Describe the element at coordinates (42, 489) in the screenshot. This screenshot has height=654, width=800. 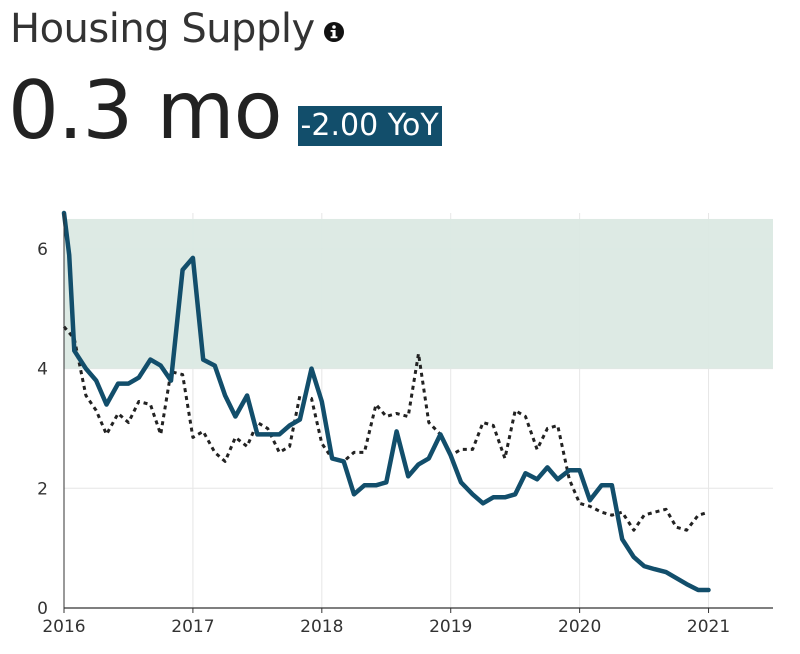
I see `y-tick-label: 2` at that location.